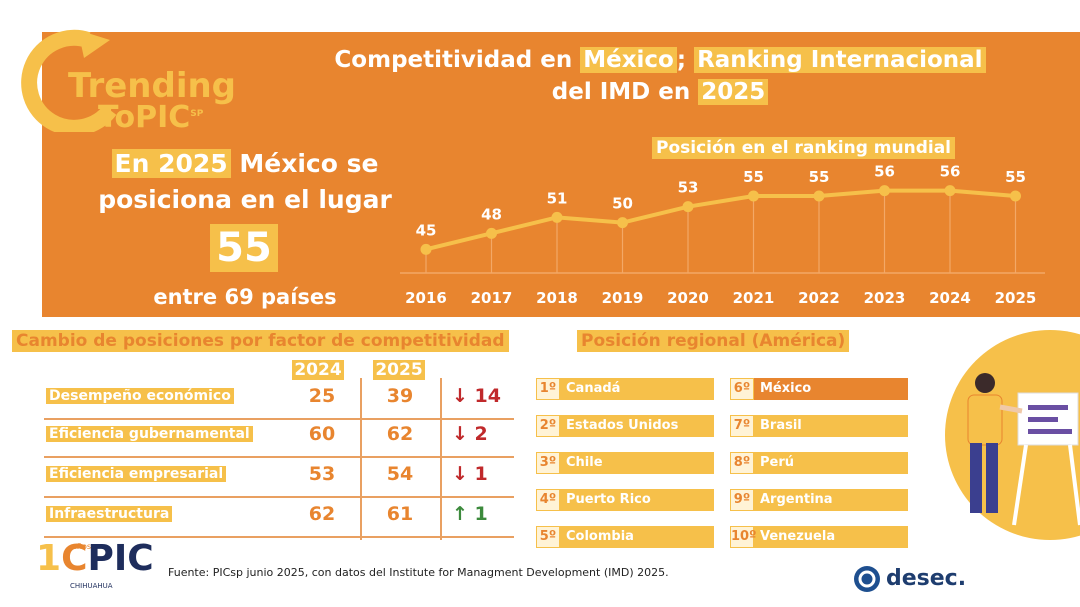 The height and width of the screenshot is (607, 1080). I want to click on regional-rank: 4º, so click(548, 500).